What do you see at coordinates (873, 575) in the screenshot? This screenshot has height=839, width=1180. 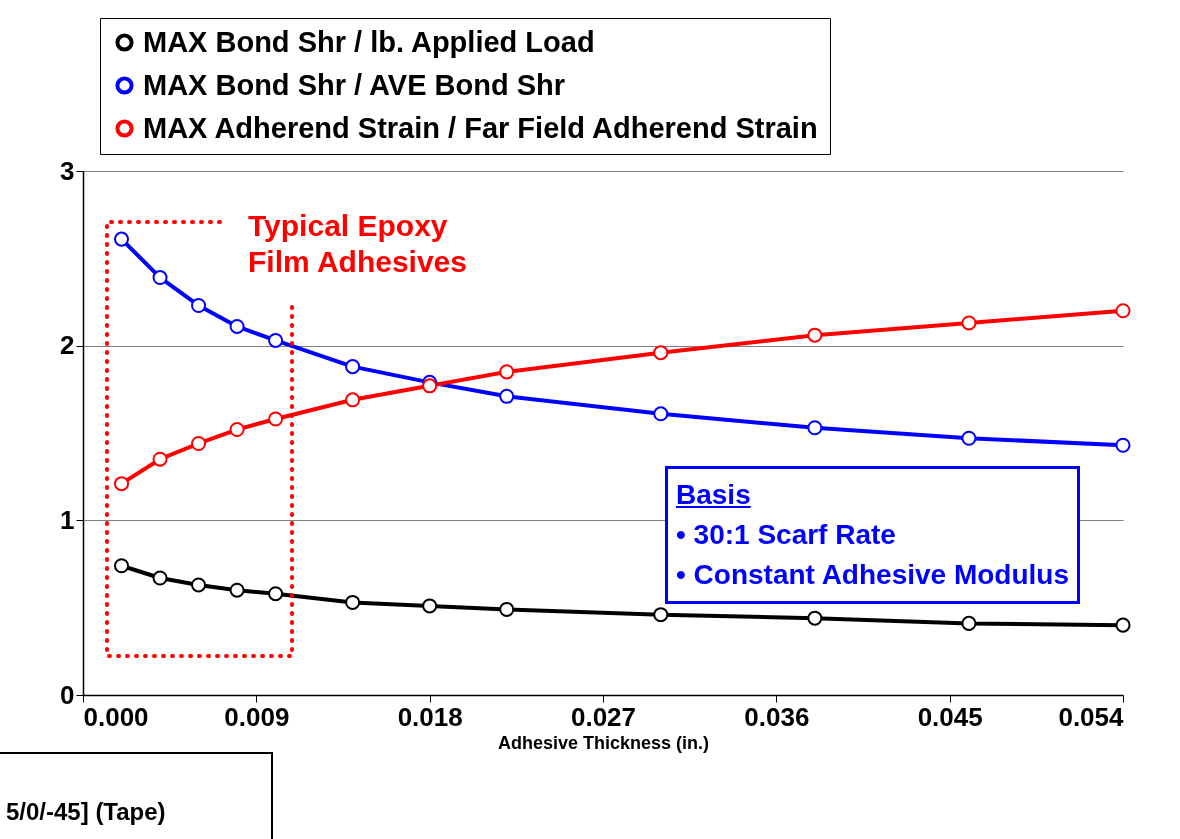 I see `annotation: • Constant Adhesive Modulus` at bounding box center [873, 575].